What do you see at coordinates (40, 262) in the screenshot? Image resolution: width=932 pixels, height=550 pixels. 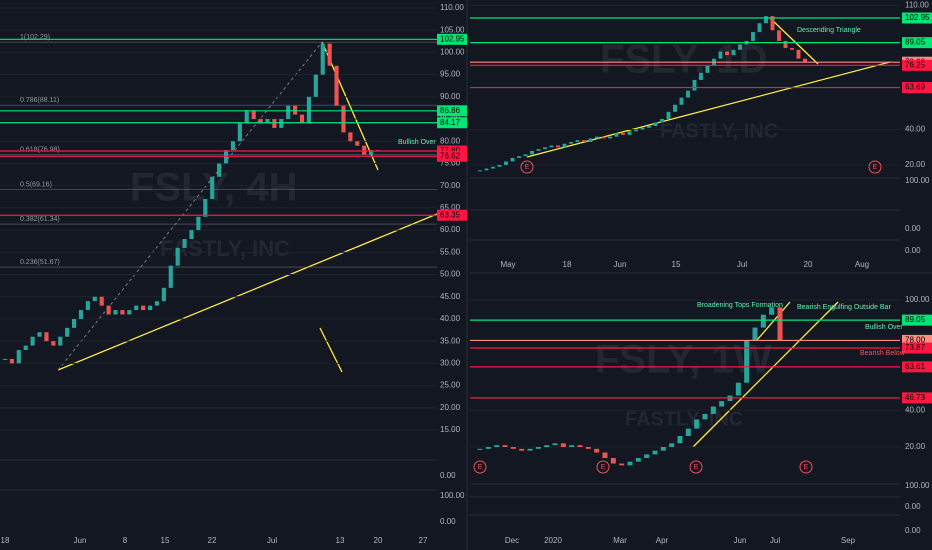 I see `fib-label: 0.236(51.67)` at bounding box center [40, 262].